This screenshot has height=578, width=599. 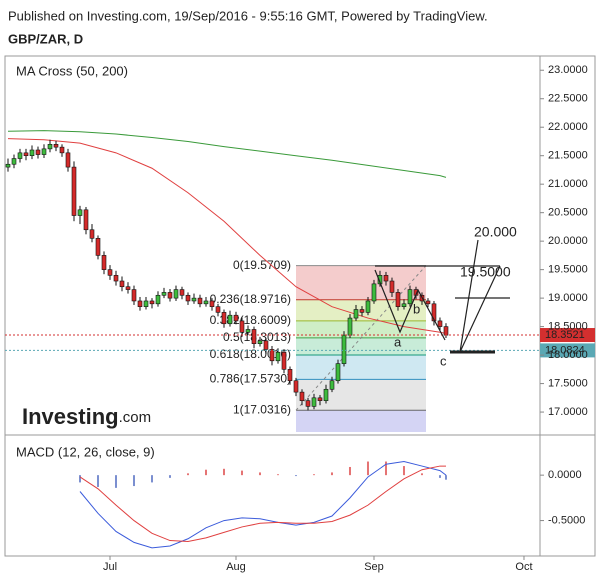 I want to click on y-tick-label: 23.0000, so click(x=568, y=70).